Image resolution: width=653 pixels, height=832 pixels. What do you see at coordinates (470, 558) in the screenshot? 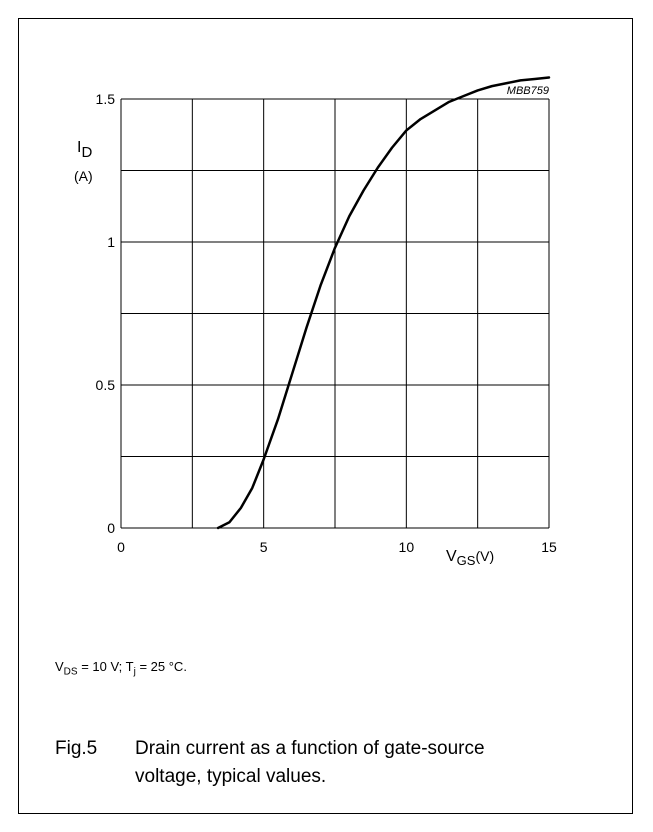
I see `x-axis-label: VGS(V)` at bounding box center [470, 558].